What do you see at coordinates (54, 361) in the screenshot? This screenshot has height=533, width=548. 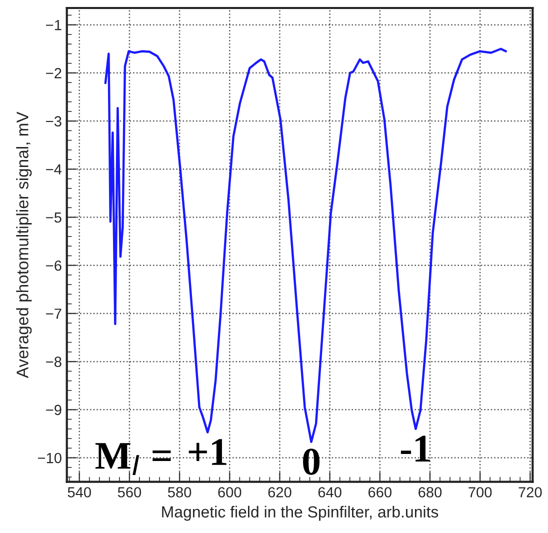 I see `y-tick-label: −8` at bounding box center [54, 361].